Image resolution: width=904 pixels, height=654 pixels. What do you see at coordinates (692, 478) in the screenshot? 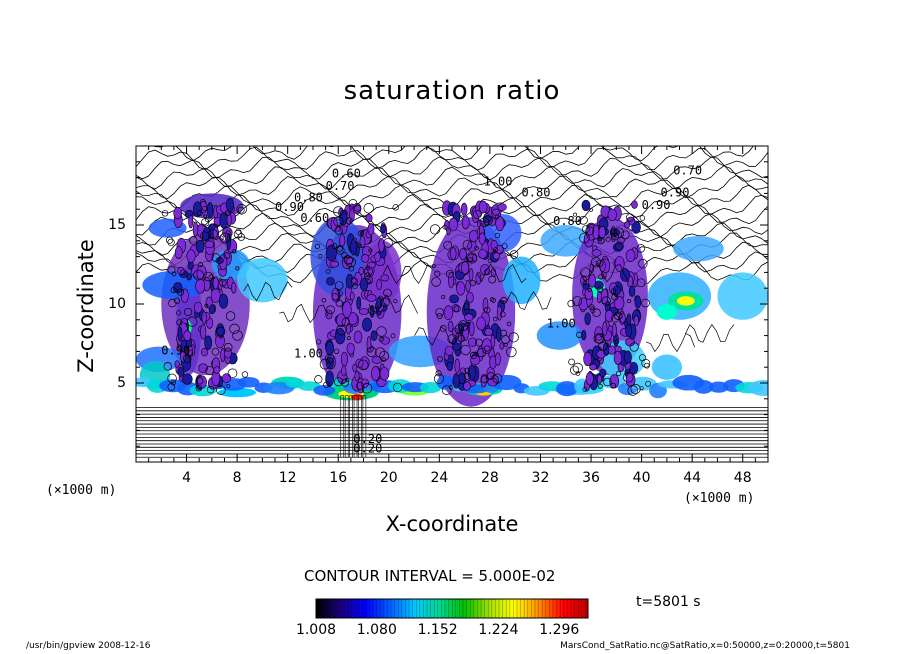
I see `x-tick-label: 44` at bounding box center [692, 478].